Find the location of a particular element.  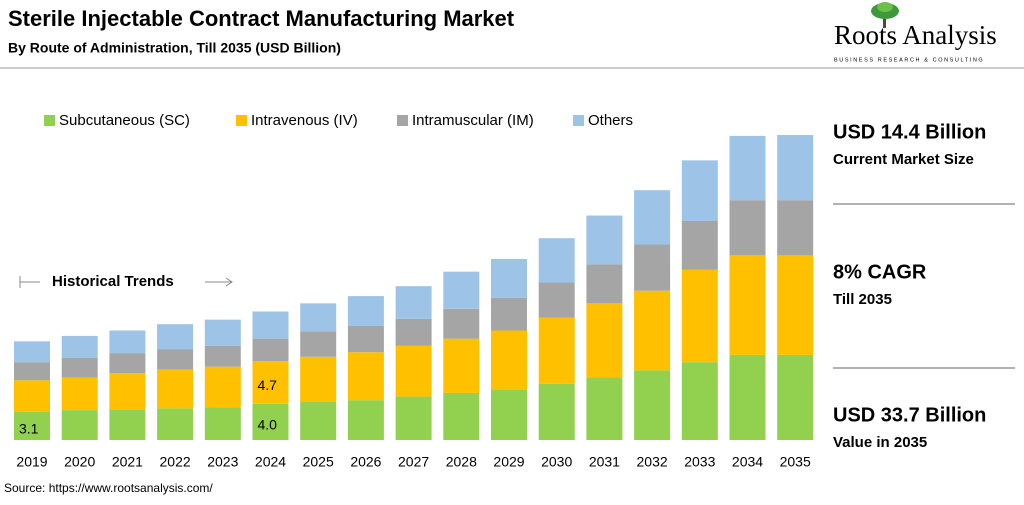

x-tick-label: 2024 is located at coordinates (270, 462).